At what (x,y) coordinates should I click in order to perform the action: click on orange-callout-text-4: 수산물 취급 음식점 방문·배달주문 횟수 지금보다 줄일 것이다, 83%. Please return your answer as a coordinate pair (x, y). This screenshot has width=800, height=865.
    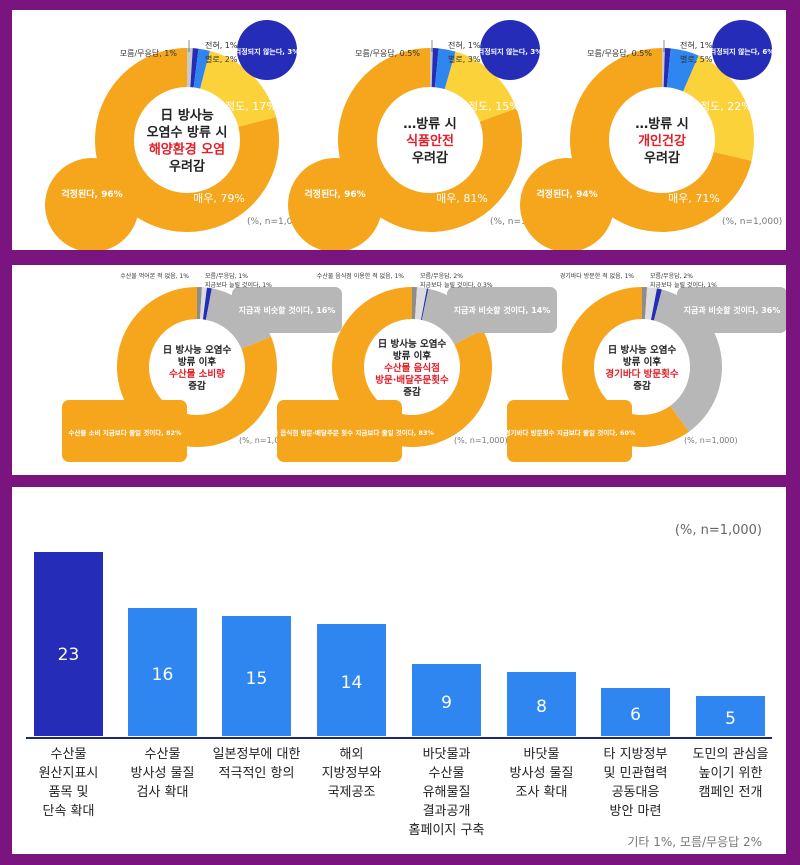
    Looking at the image, I should click on (340, 432).